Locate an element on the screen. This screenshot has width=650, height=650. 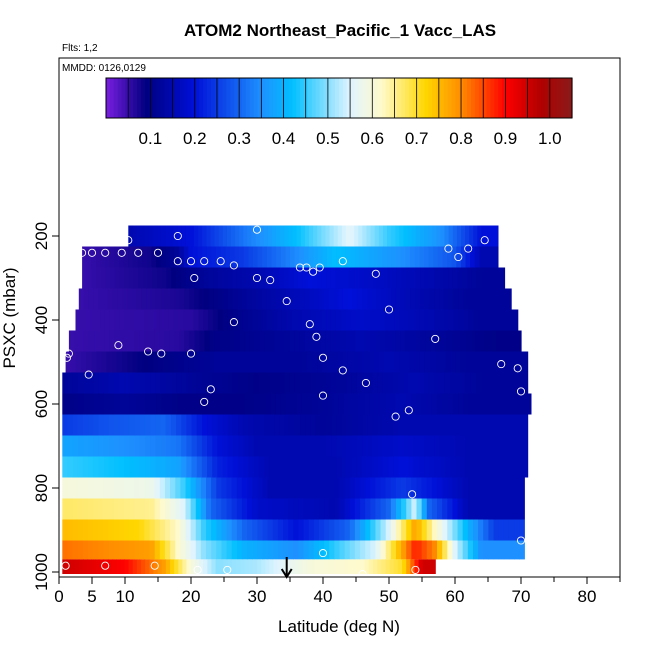
heatmap-row is located at coordinates (249, 566).